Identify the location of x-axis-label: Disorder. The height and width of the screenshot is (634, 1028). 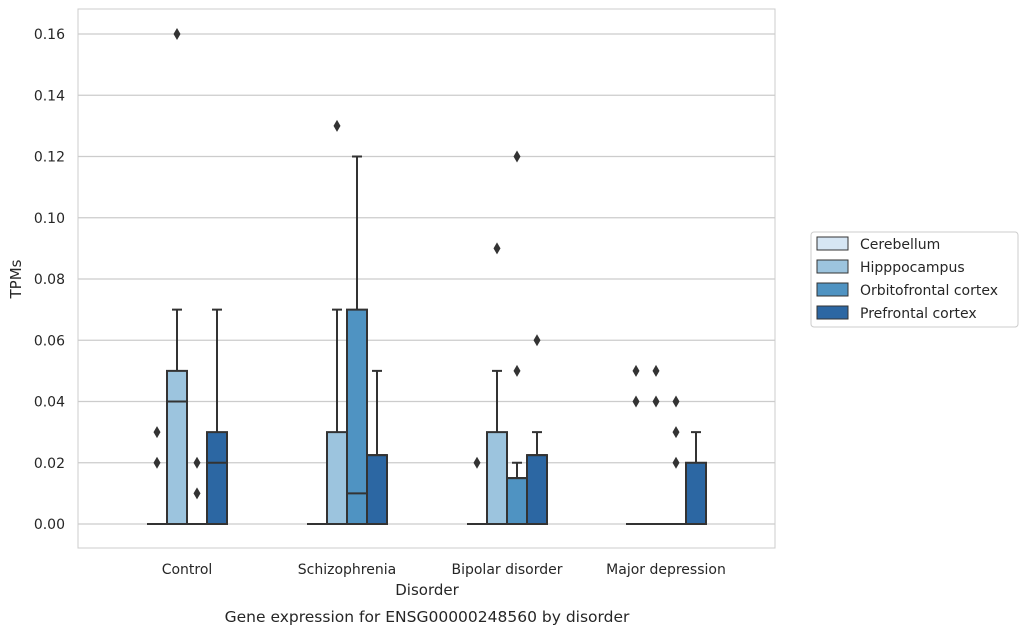
(427, 590).